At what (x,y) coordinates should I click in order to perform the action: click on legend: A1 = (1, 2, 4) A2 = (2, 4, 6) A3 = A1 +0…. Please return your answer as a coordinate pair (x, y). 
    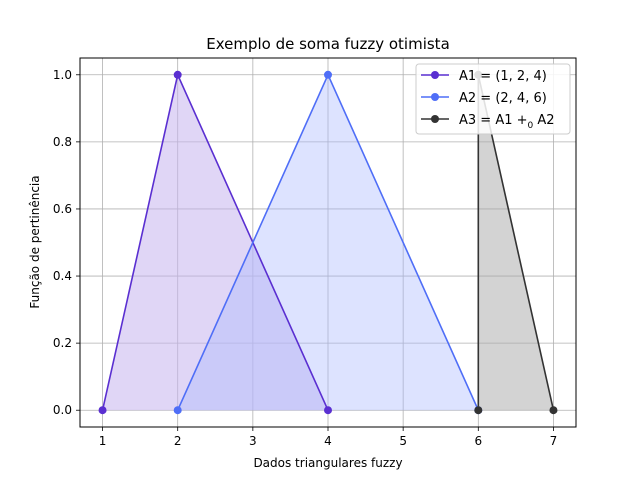
    Looking at the image, I should click on (493, 99).